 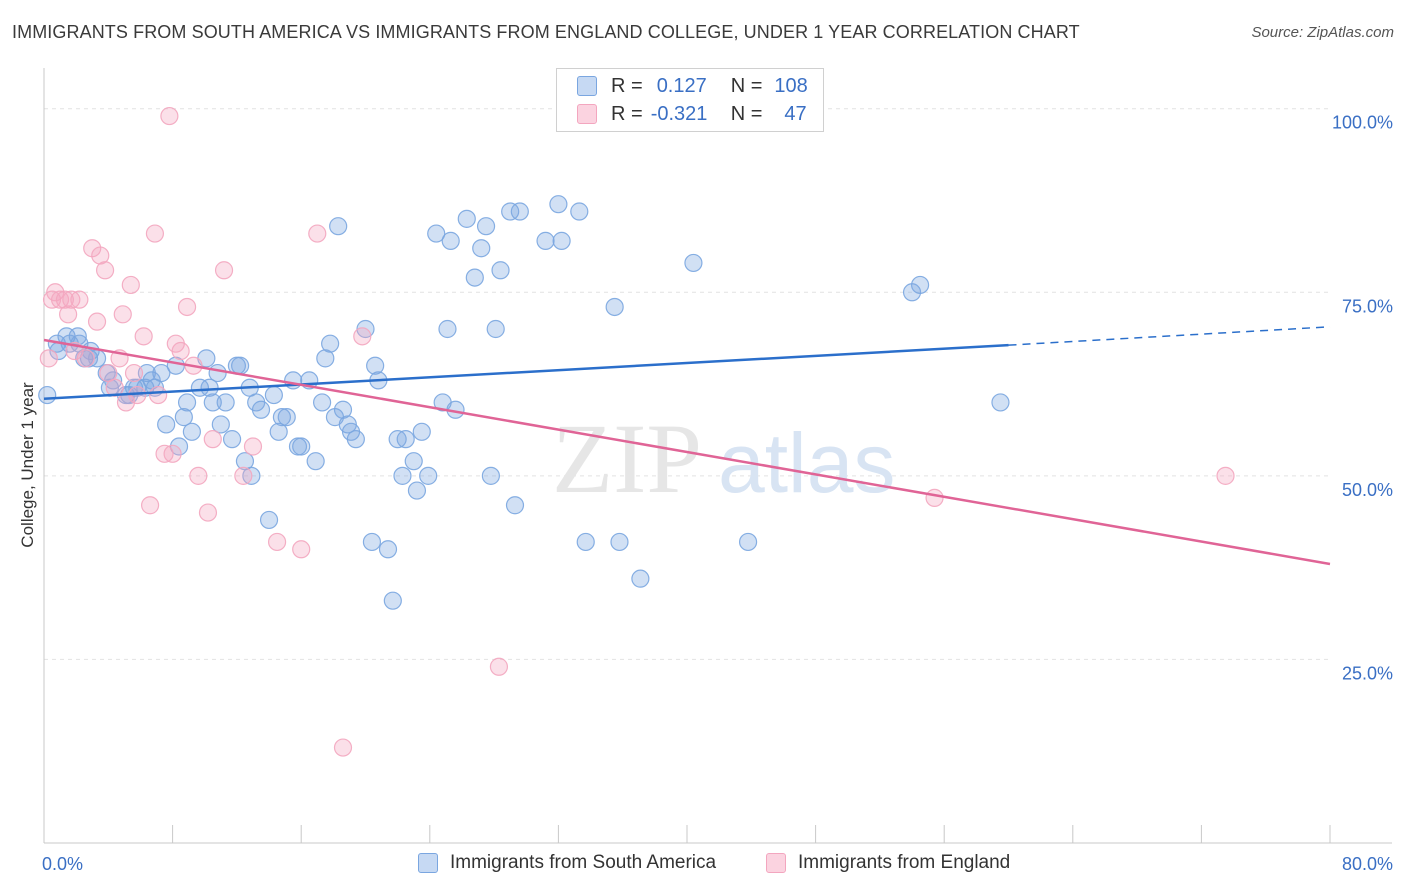 What do you see at coordinates (795, 113) in the screenshot?
I see `n-value: 47` at bounding box center [795, 113].